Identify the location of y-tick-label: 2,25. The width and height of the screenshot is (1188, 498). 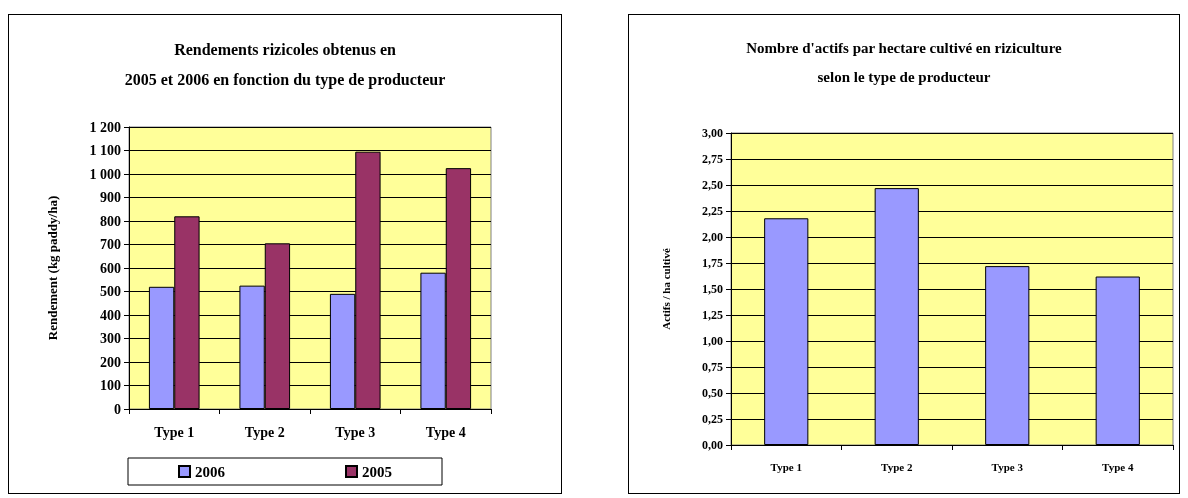
(712, 211).